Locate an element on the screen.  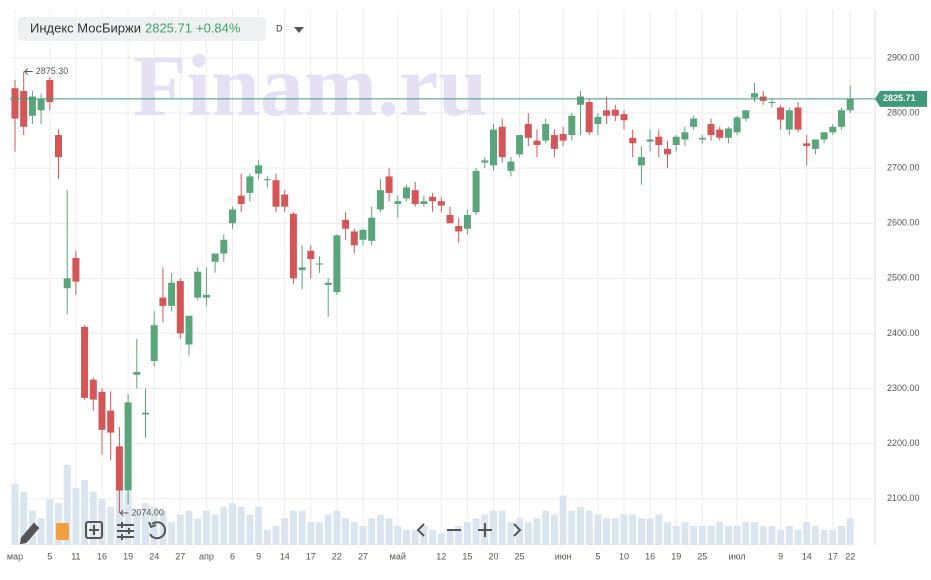
header-pill is located at coordinates (142, 29).